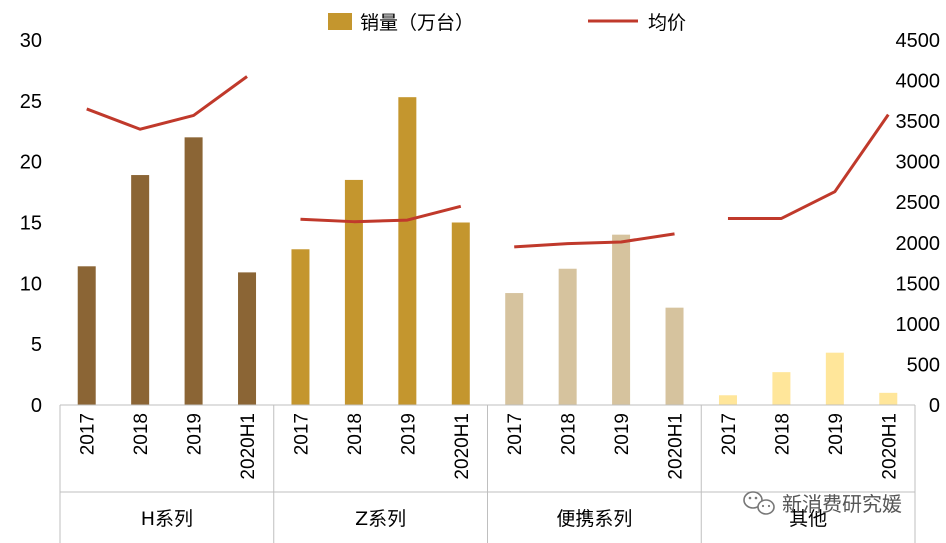 The width and height of the screenshot is (946, 543). What do you see at coordinates (594, 519) in the screenshot?
I see `group-label: 便携系列` at bounding box center [594, 519].